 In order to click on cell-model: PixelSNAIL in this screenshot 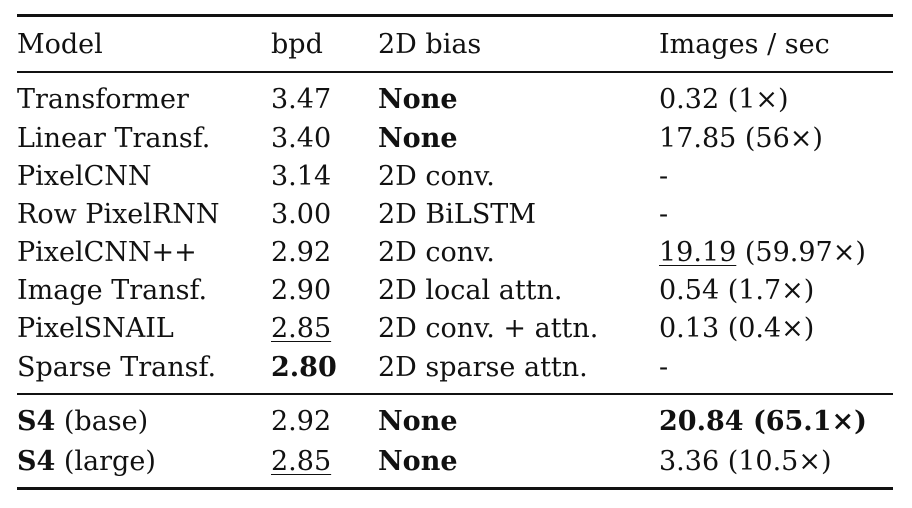, I will do `click(95, 328)`.